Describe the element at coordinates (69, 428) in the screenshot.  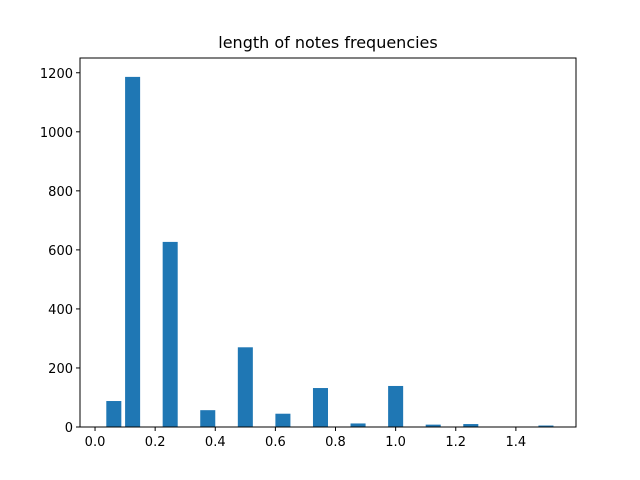
I see `y-tick-label: 0` at that location.